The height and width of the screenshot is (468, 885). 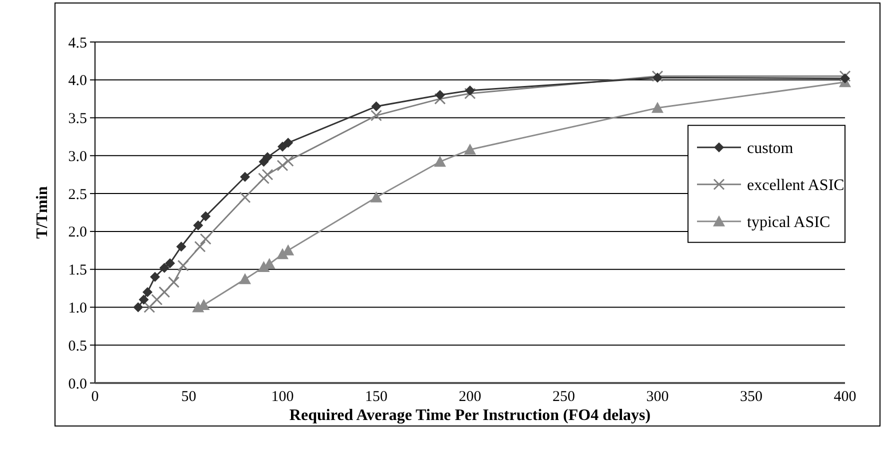 What do you see at coordinates (845, 397) in the screenshot?
I see `x-tick-label: 400` at bounding box center [845, 397].